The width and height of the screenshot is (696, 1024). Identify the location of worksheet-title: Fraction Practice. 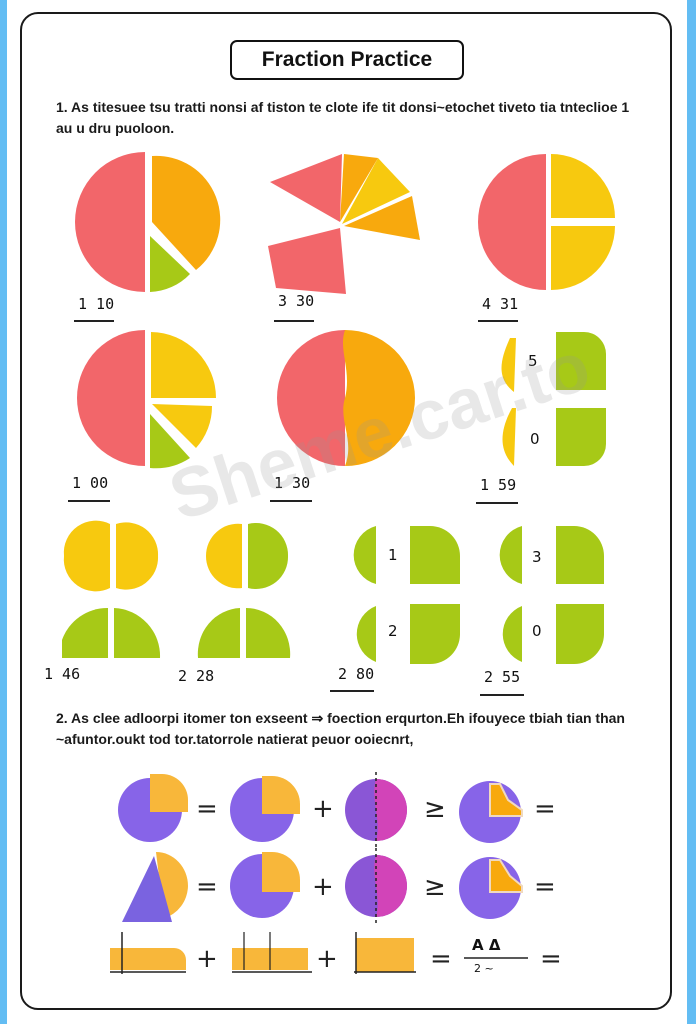
(347, 60).